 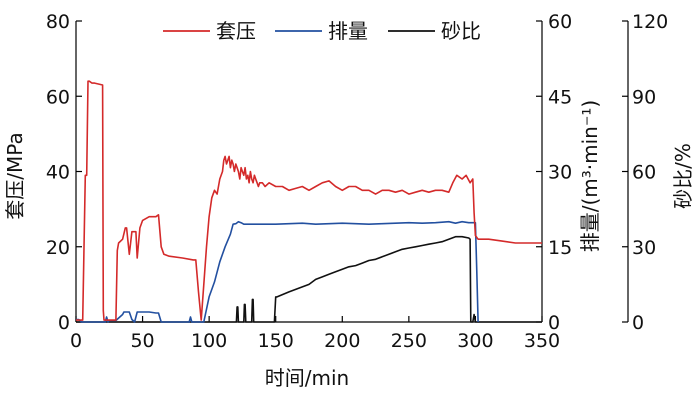 I want to click on series-line-right2, so click(x=309, y=279).